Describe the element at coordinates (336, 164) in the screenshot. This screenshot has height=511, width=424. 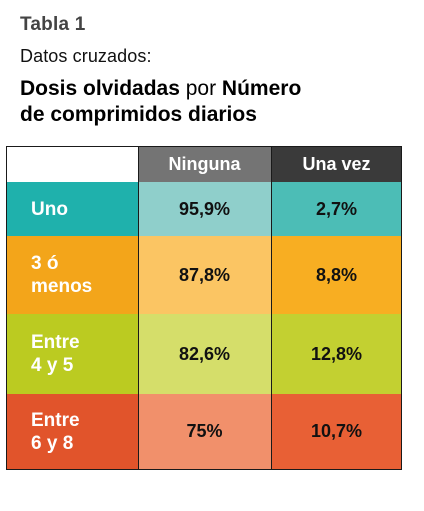
I see `column-header-una-vez: Una vez` at that location.